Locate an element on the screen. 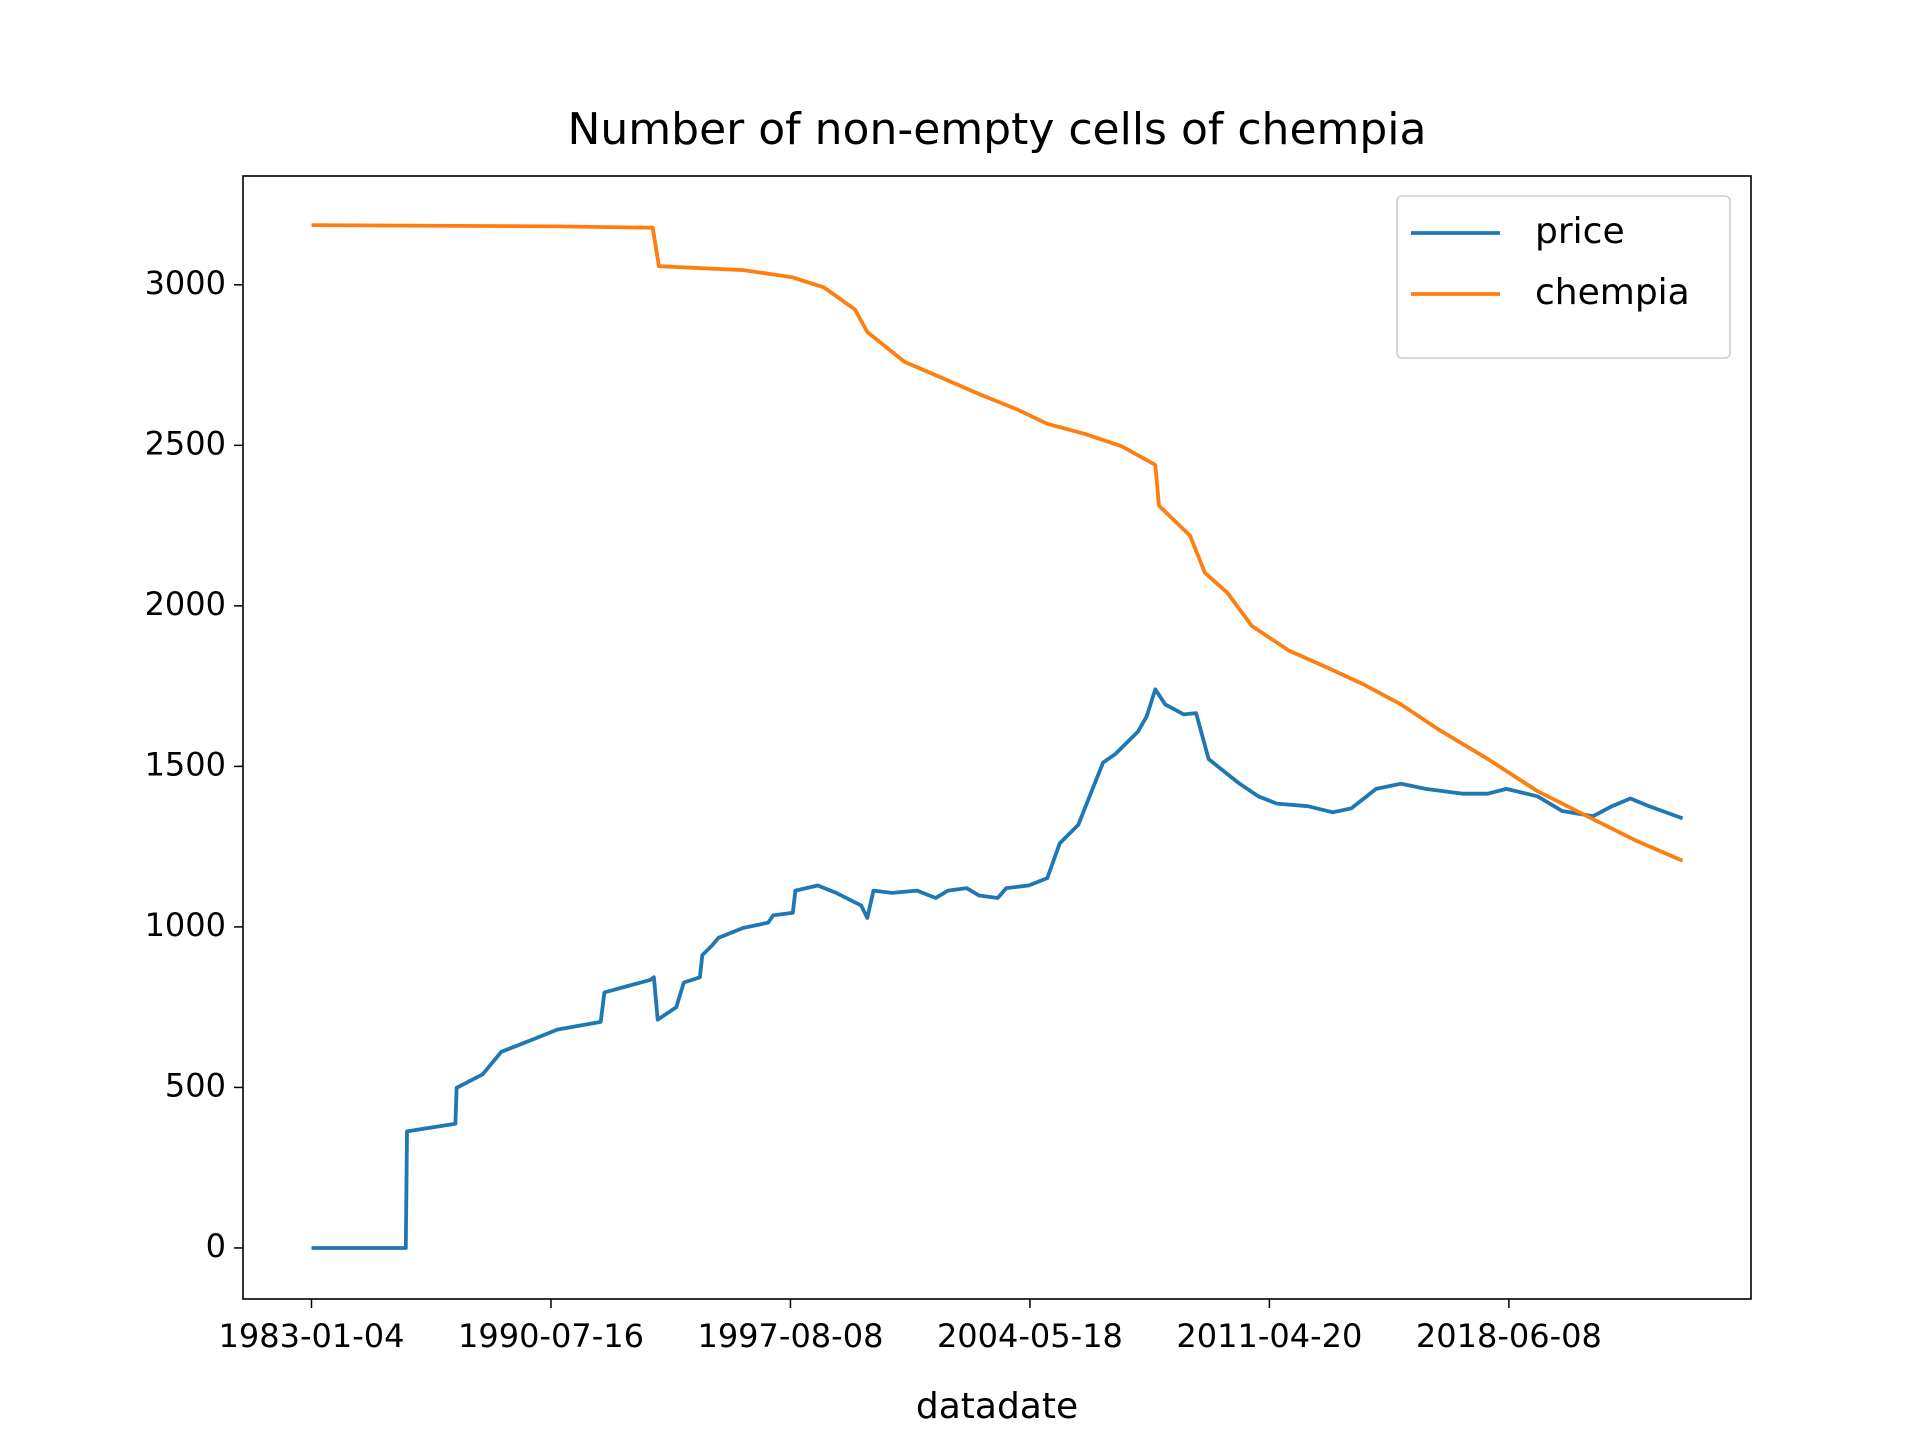 This screenshot has height=1444, width=1920. legend-box is located at coordinates (1563, 277).